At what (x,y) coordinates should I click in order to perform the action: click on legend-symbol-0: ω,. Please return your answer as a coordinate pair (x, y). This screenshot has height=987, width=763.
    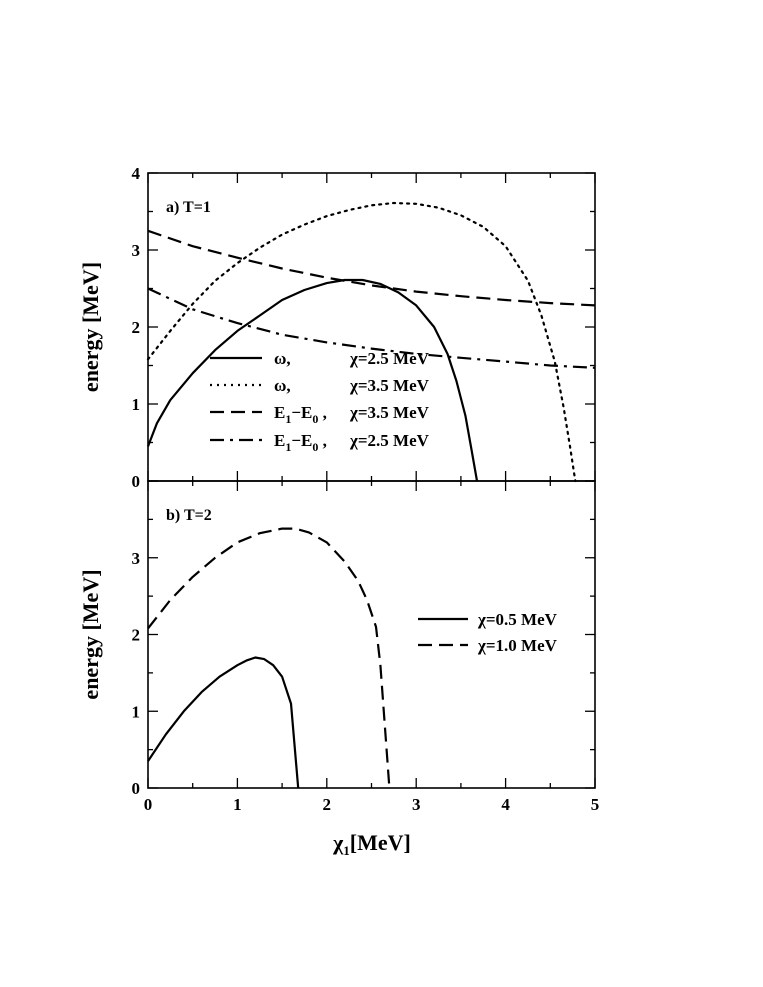
    Looking at the image, I should click on (282, 358).